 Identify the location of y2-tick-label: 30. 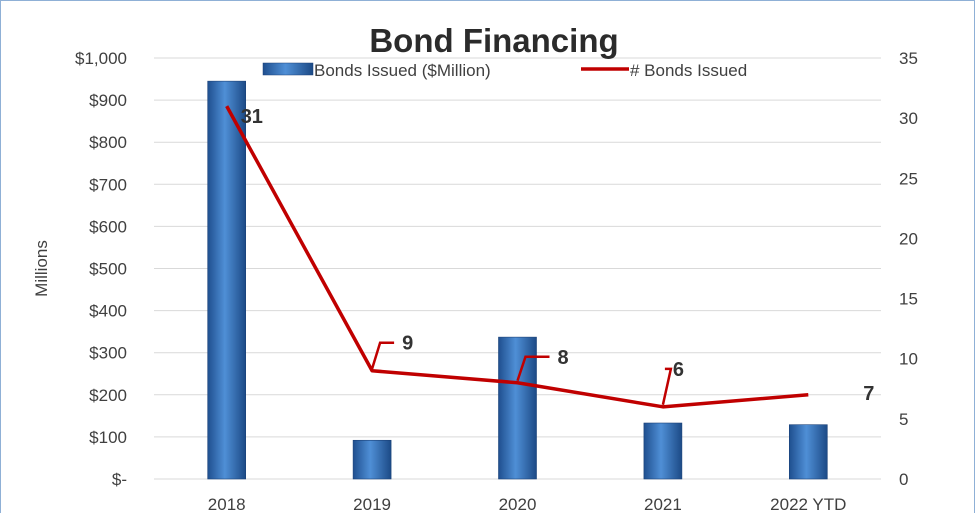
(908, 118).